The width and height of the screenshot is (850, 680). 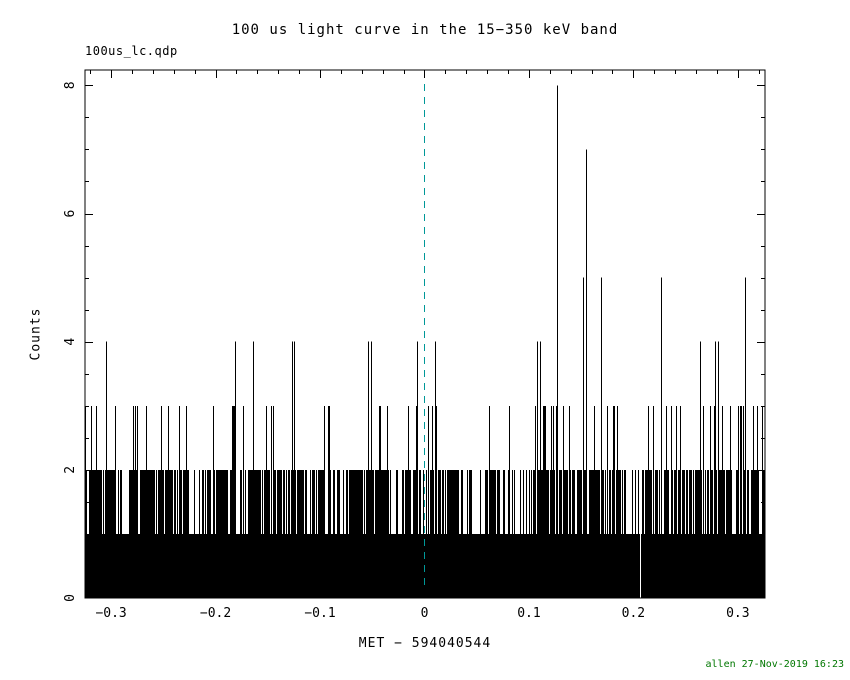 What do you see at coordinates (528, 613) in the screenshot?
I see `svg-text: 0.1` at bounding box center [528, 613].